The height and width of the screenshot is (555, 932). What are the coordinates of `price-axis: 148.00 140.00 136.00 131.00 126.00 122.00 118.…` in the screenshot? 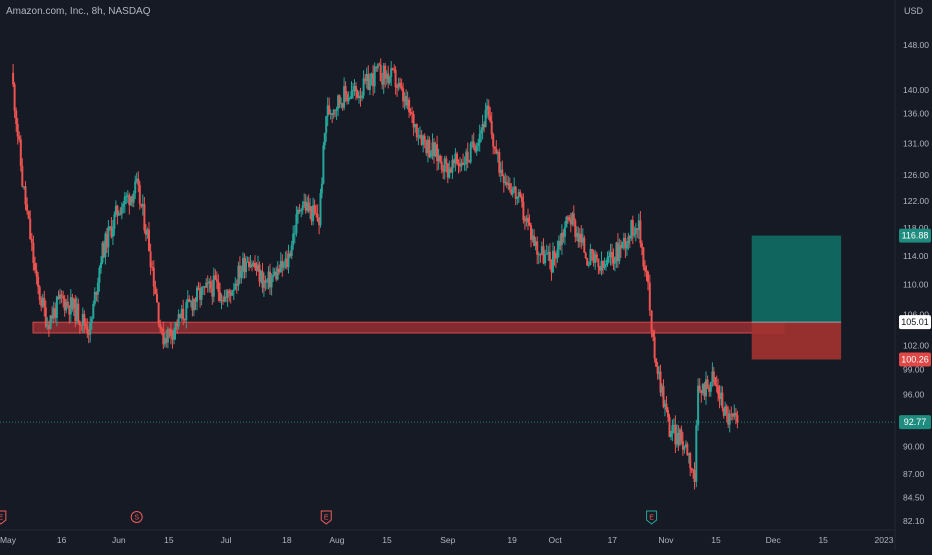 It's located at (916, 283).